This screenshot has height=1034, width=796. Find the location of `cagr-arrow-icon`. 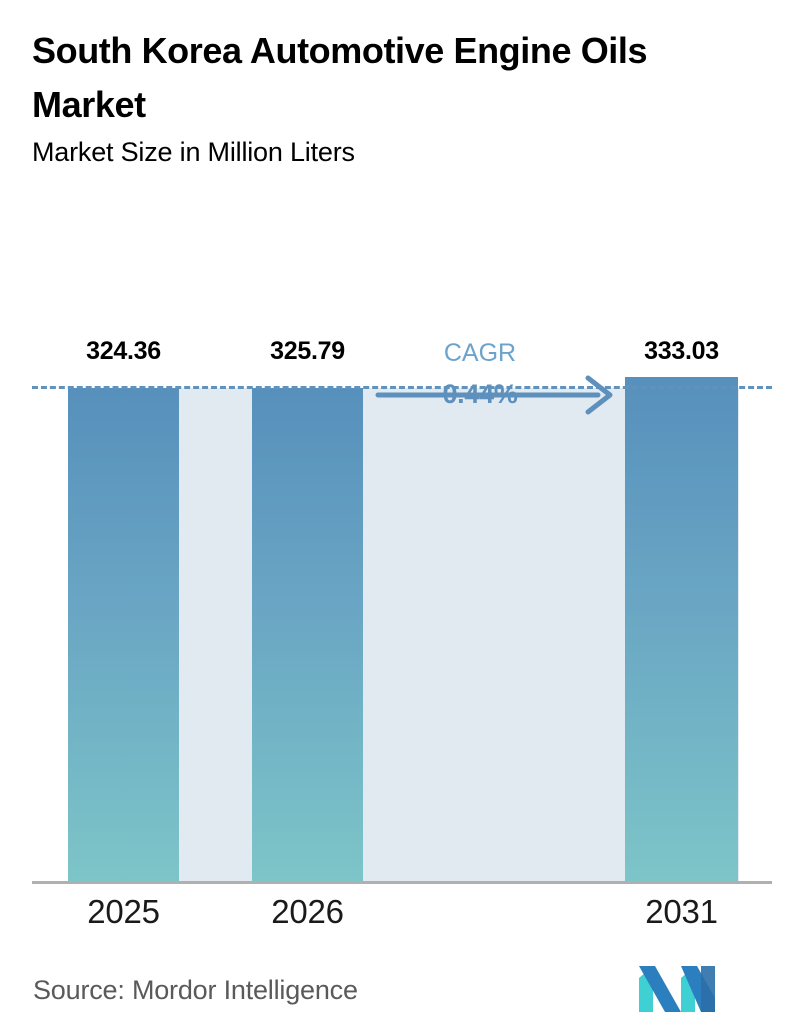

cagr-arrow-icon is located at coordinates (494, 395).